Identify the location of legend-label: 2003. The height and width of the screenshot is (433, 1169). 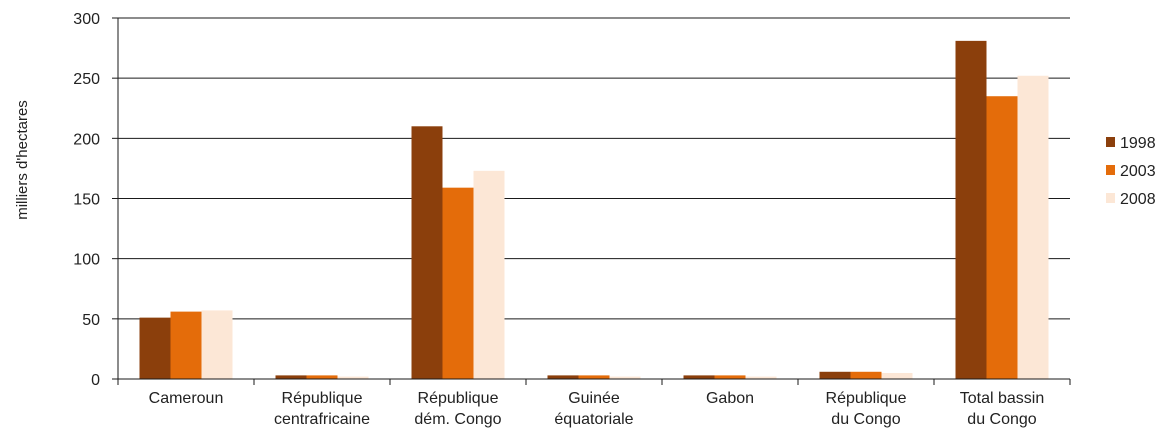
(1138, 171).